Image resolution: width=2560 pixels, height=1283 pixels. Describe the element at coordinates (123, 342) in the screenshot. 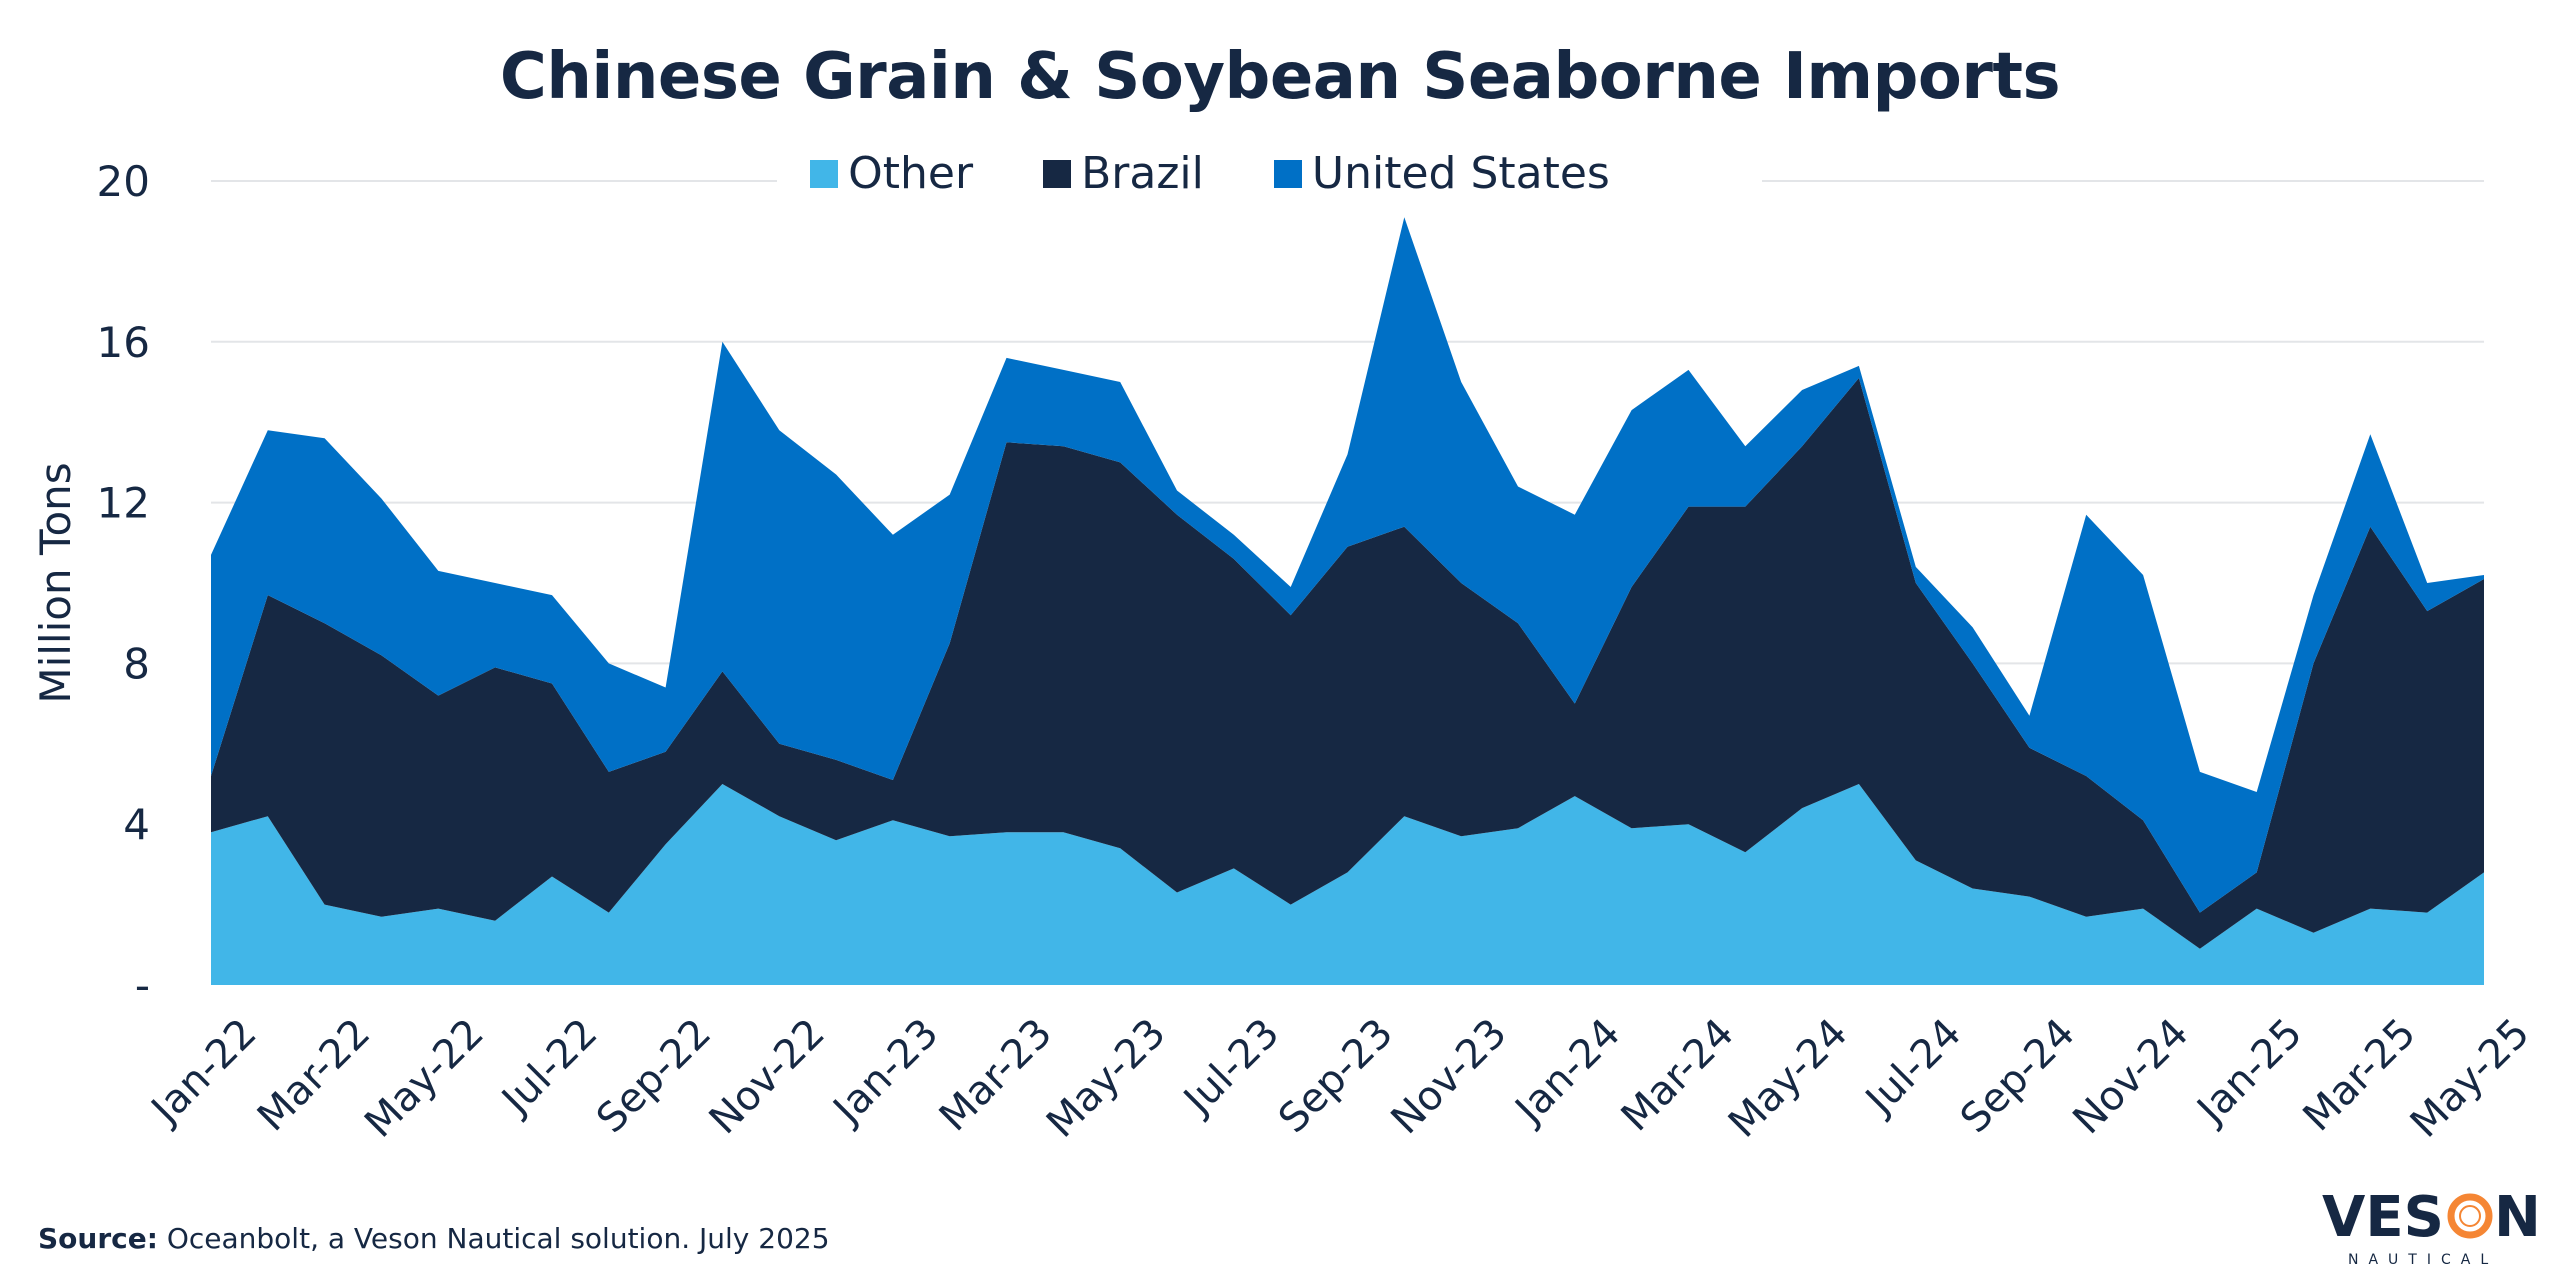

I see `y-tick-label: 16` at that location.